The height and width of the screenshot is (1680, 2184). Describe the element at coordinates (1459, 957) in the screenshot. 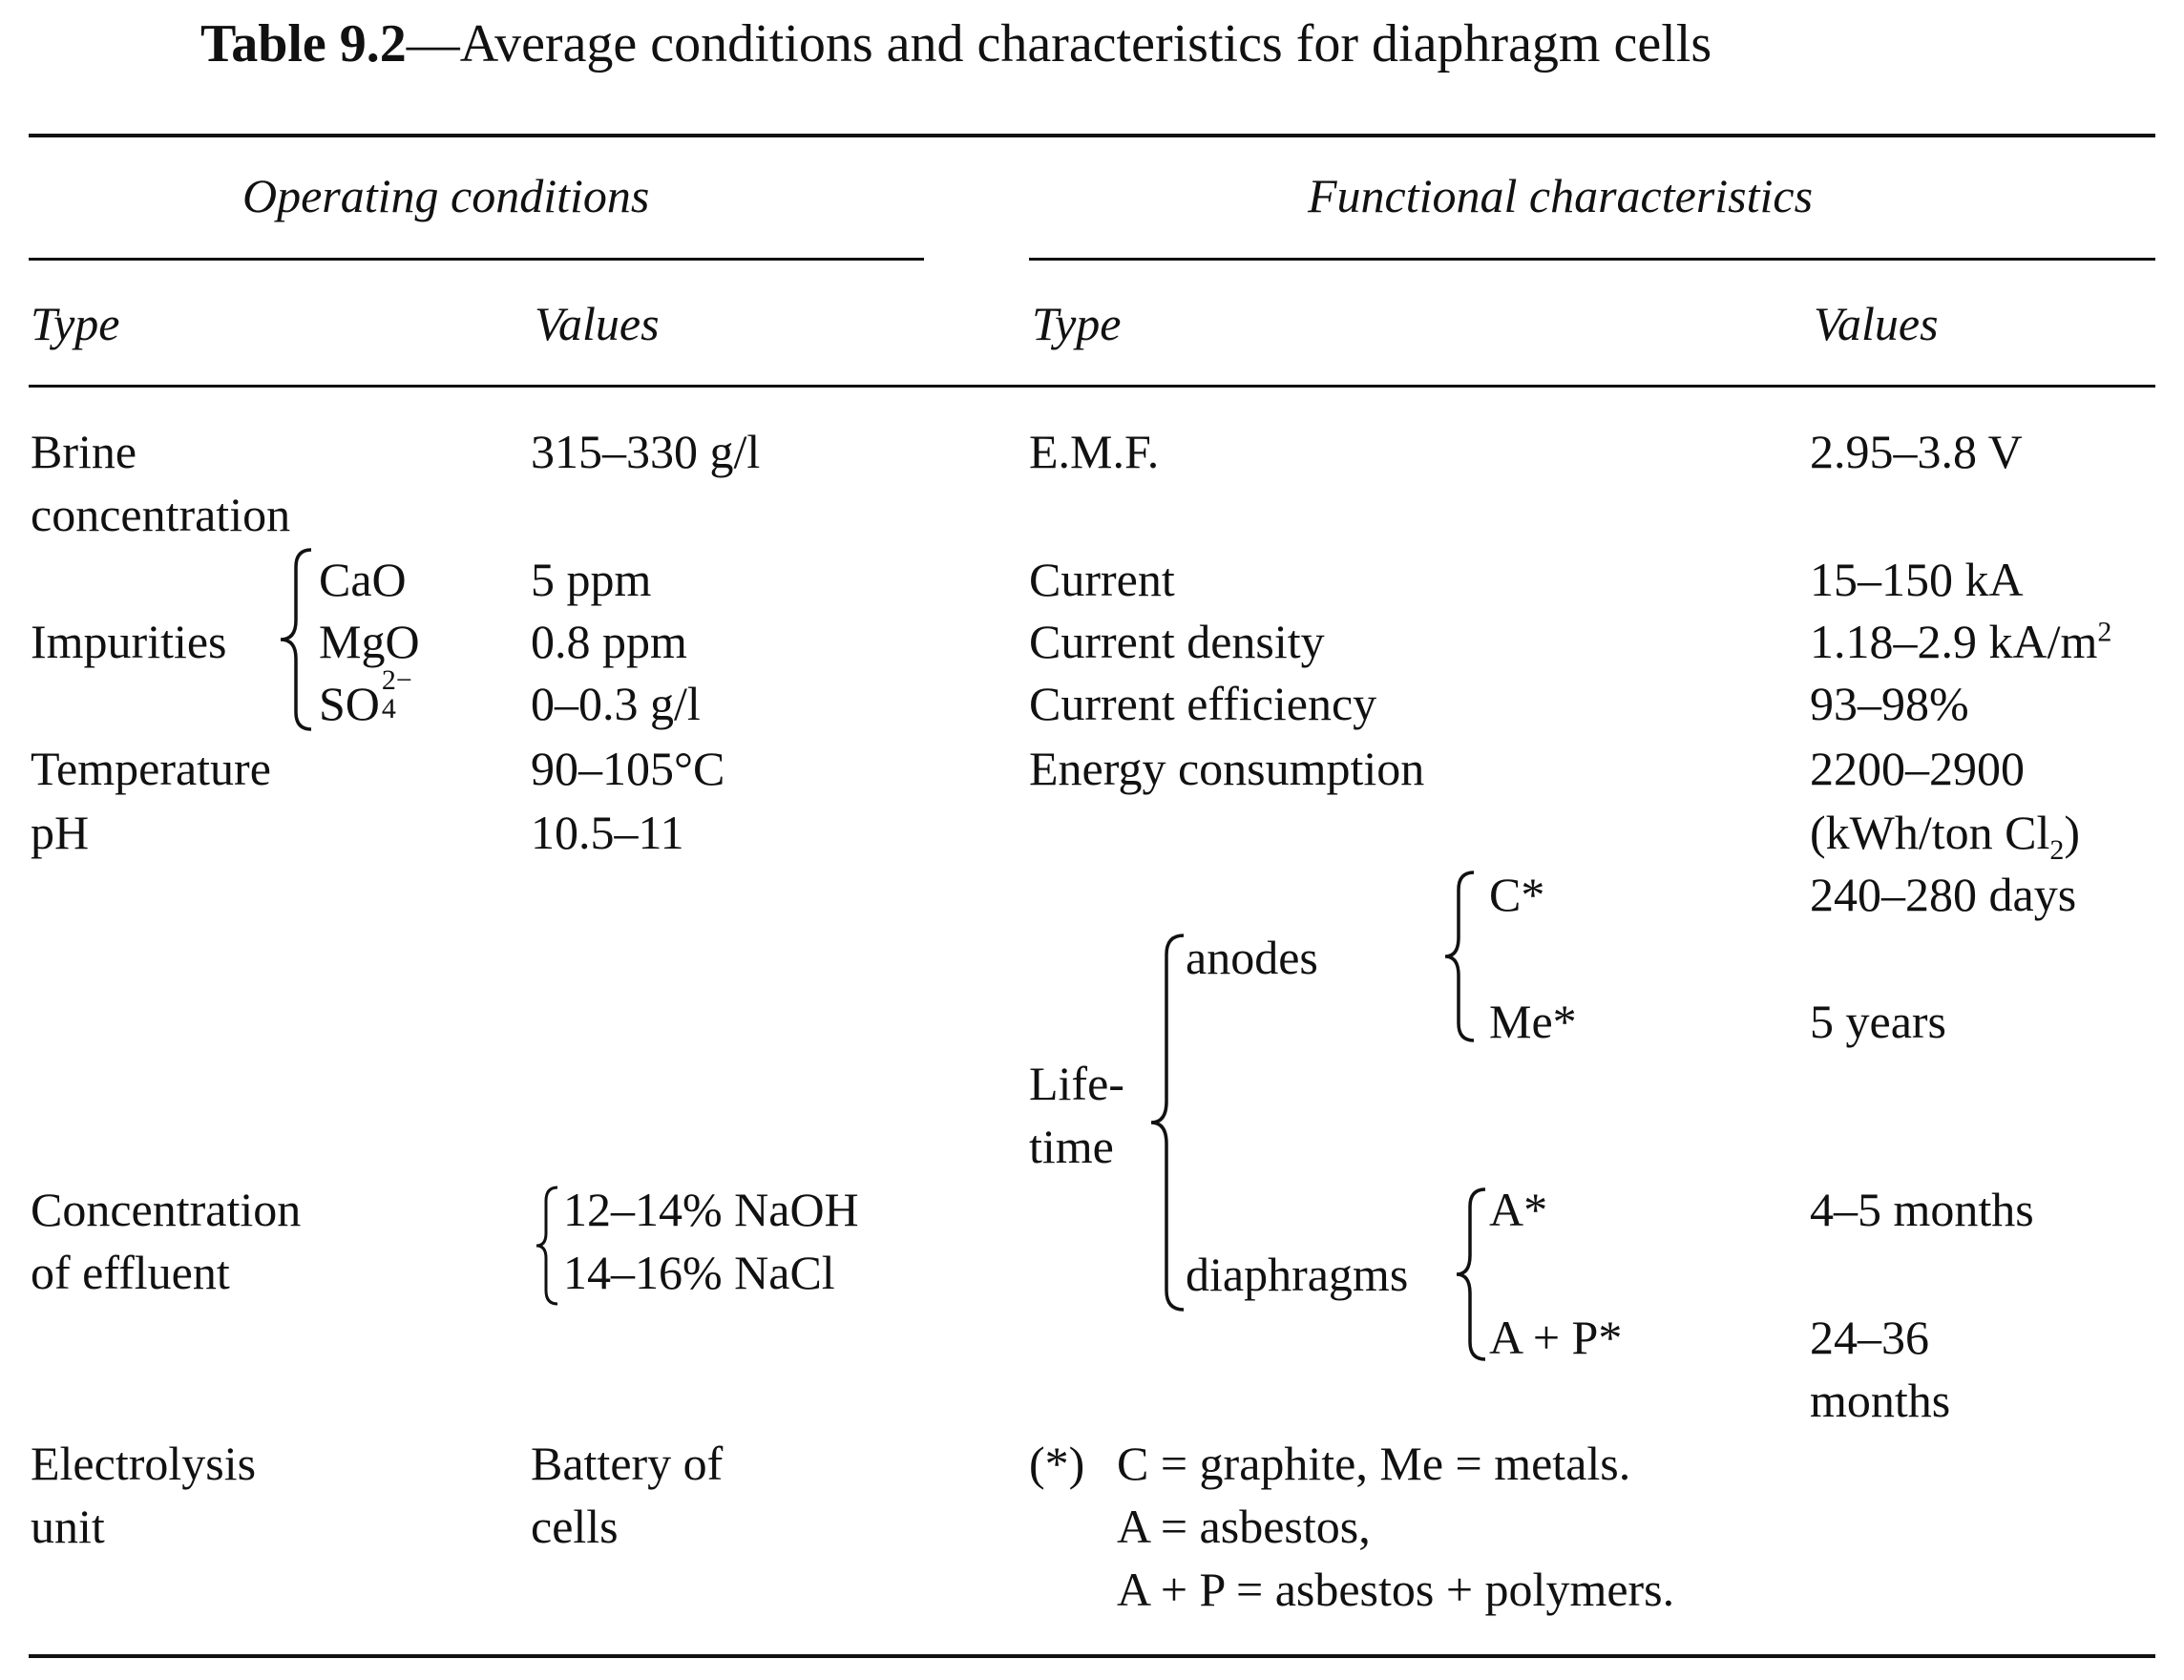

I see `anodes-brace` at that location.